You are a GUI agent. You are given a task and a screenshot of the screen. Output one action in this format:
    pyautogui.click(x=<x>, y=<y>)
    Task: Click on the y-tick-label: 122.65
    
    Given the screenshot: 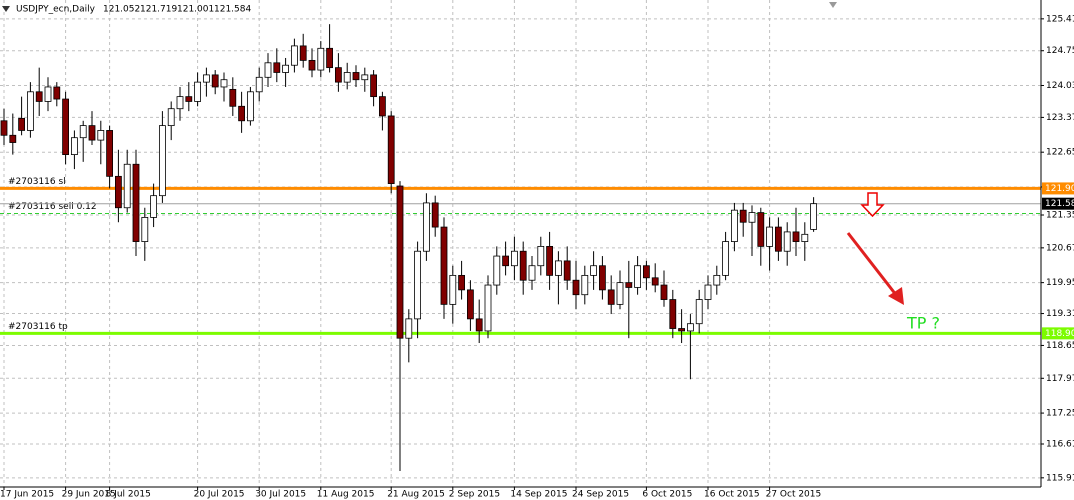 What is the action you would take?
    pyautogui.click(x=1060, y=153)
    